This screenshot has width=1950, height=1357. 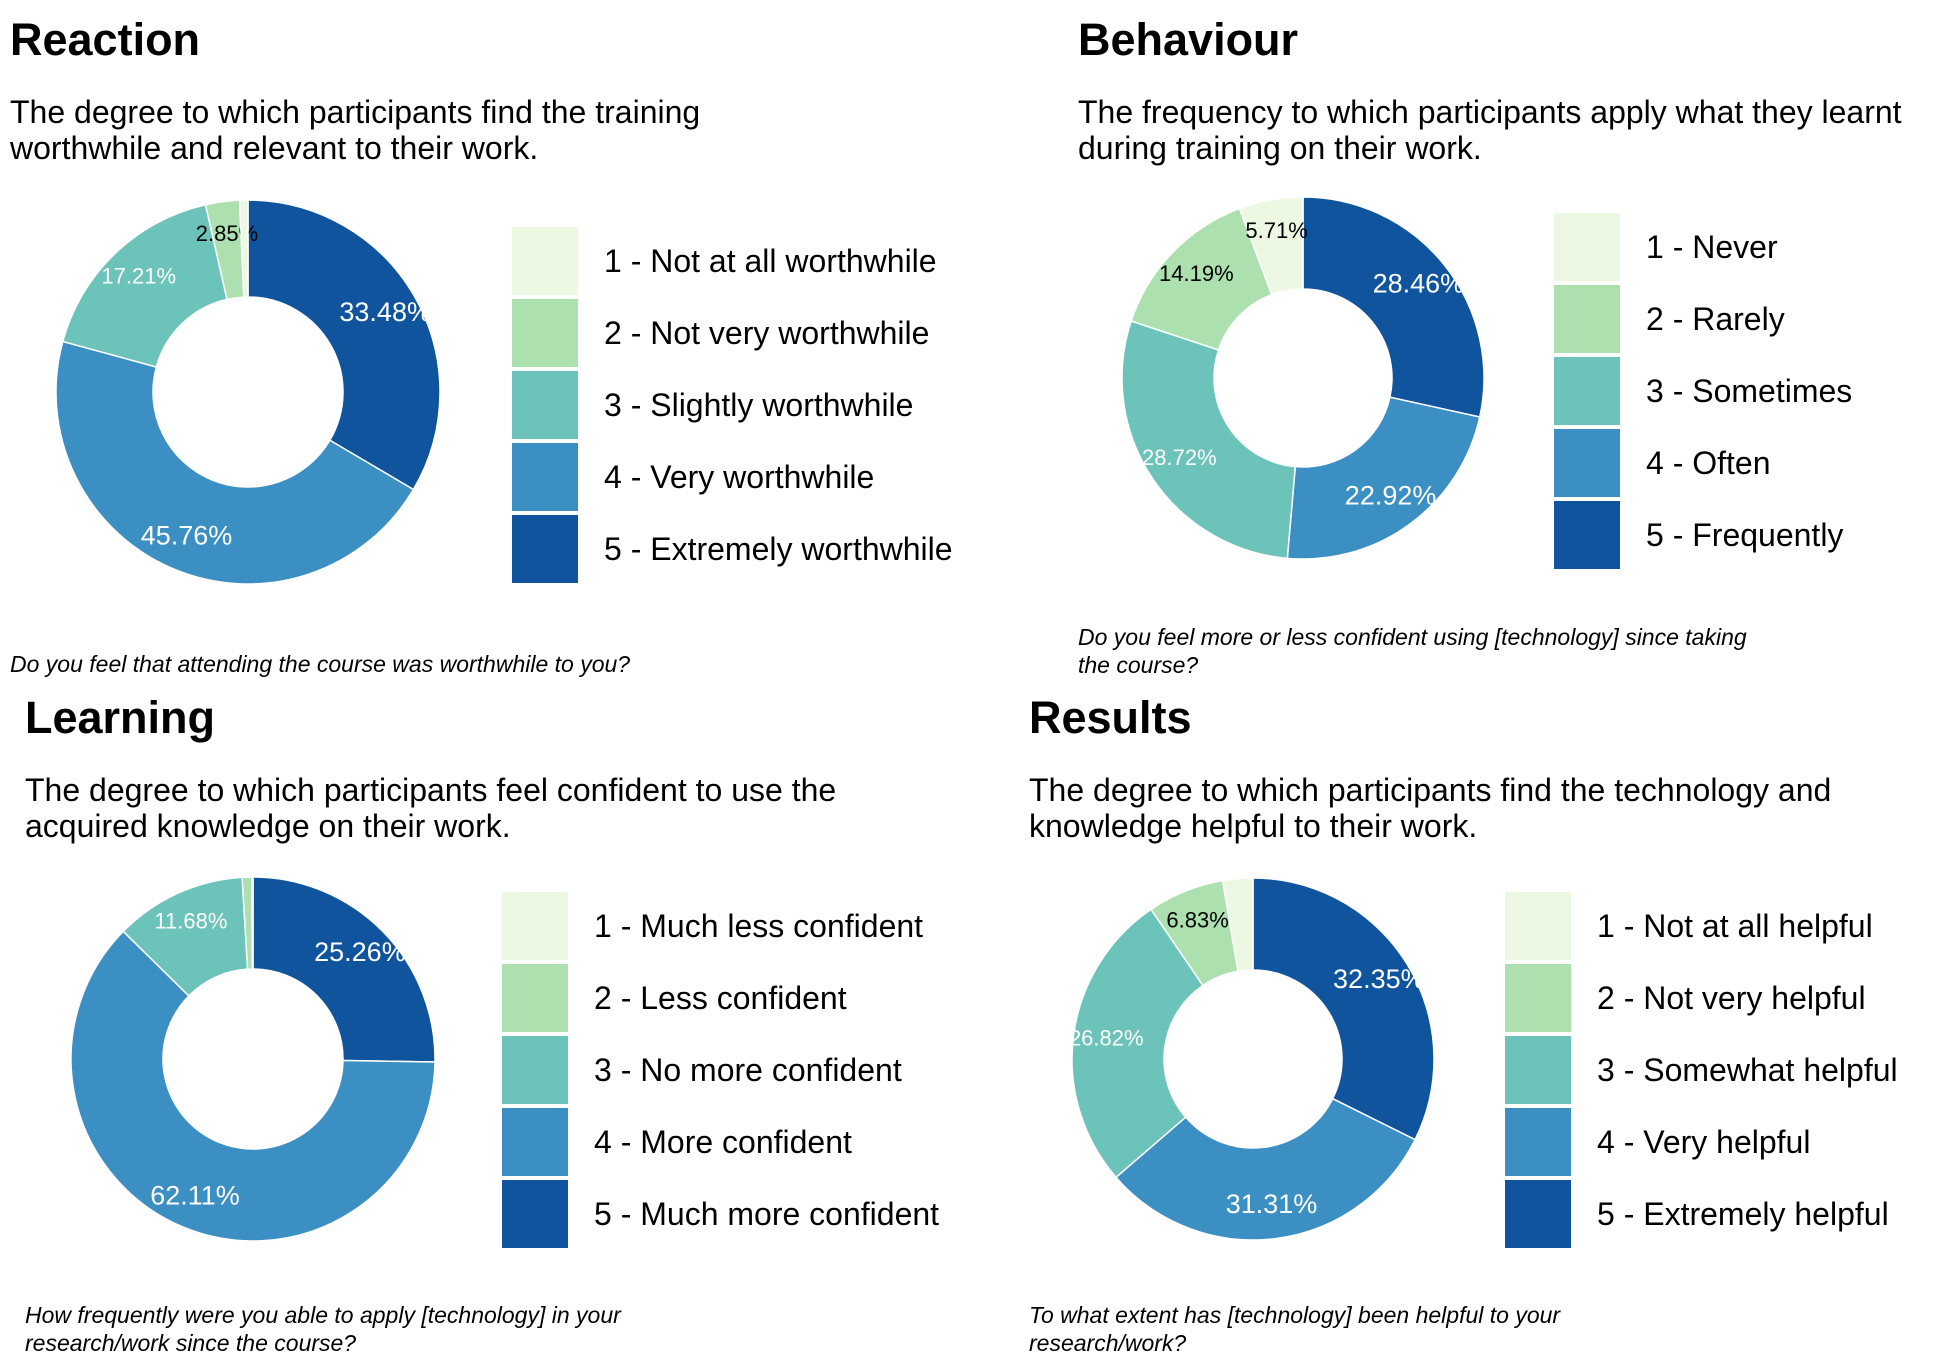 What do you see at coordinates (1179, 457) in the screenshot?
I see `slice-label: 28.72%` at bounding box center [1179, 457].